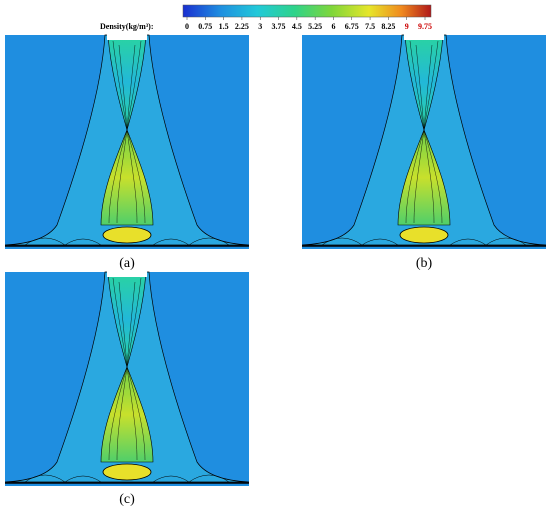 This screenshot has height=514, width=550. Describe the element at coordinates (297, 26) in the screenshot. I see `colorbar-tick-label: 4.5` at that location.